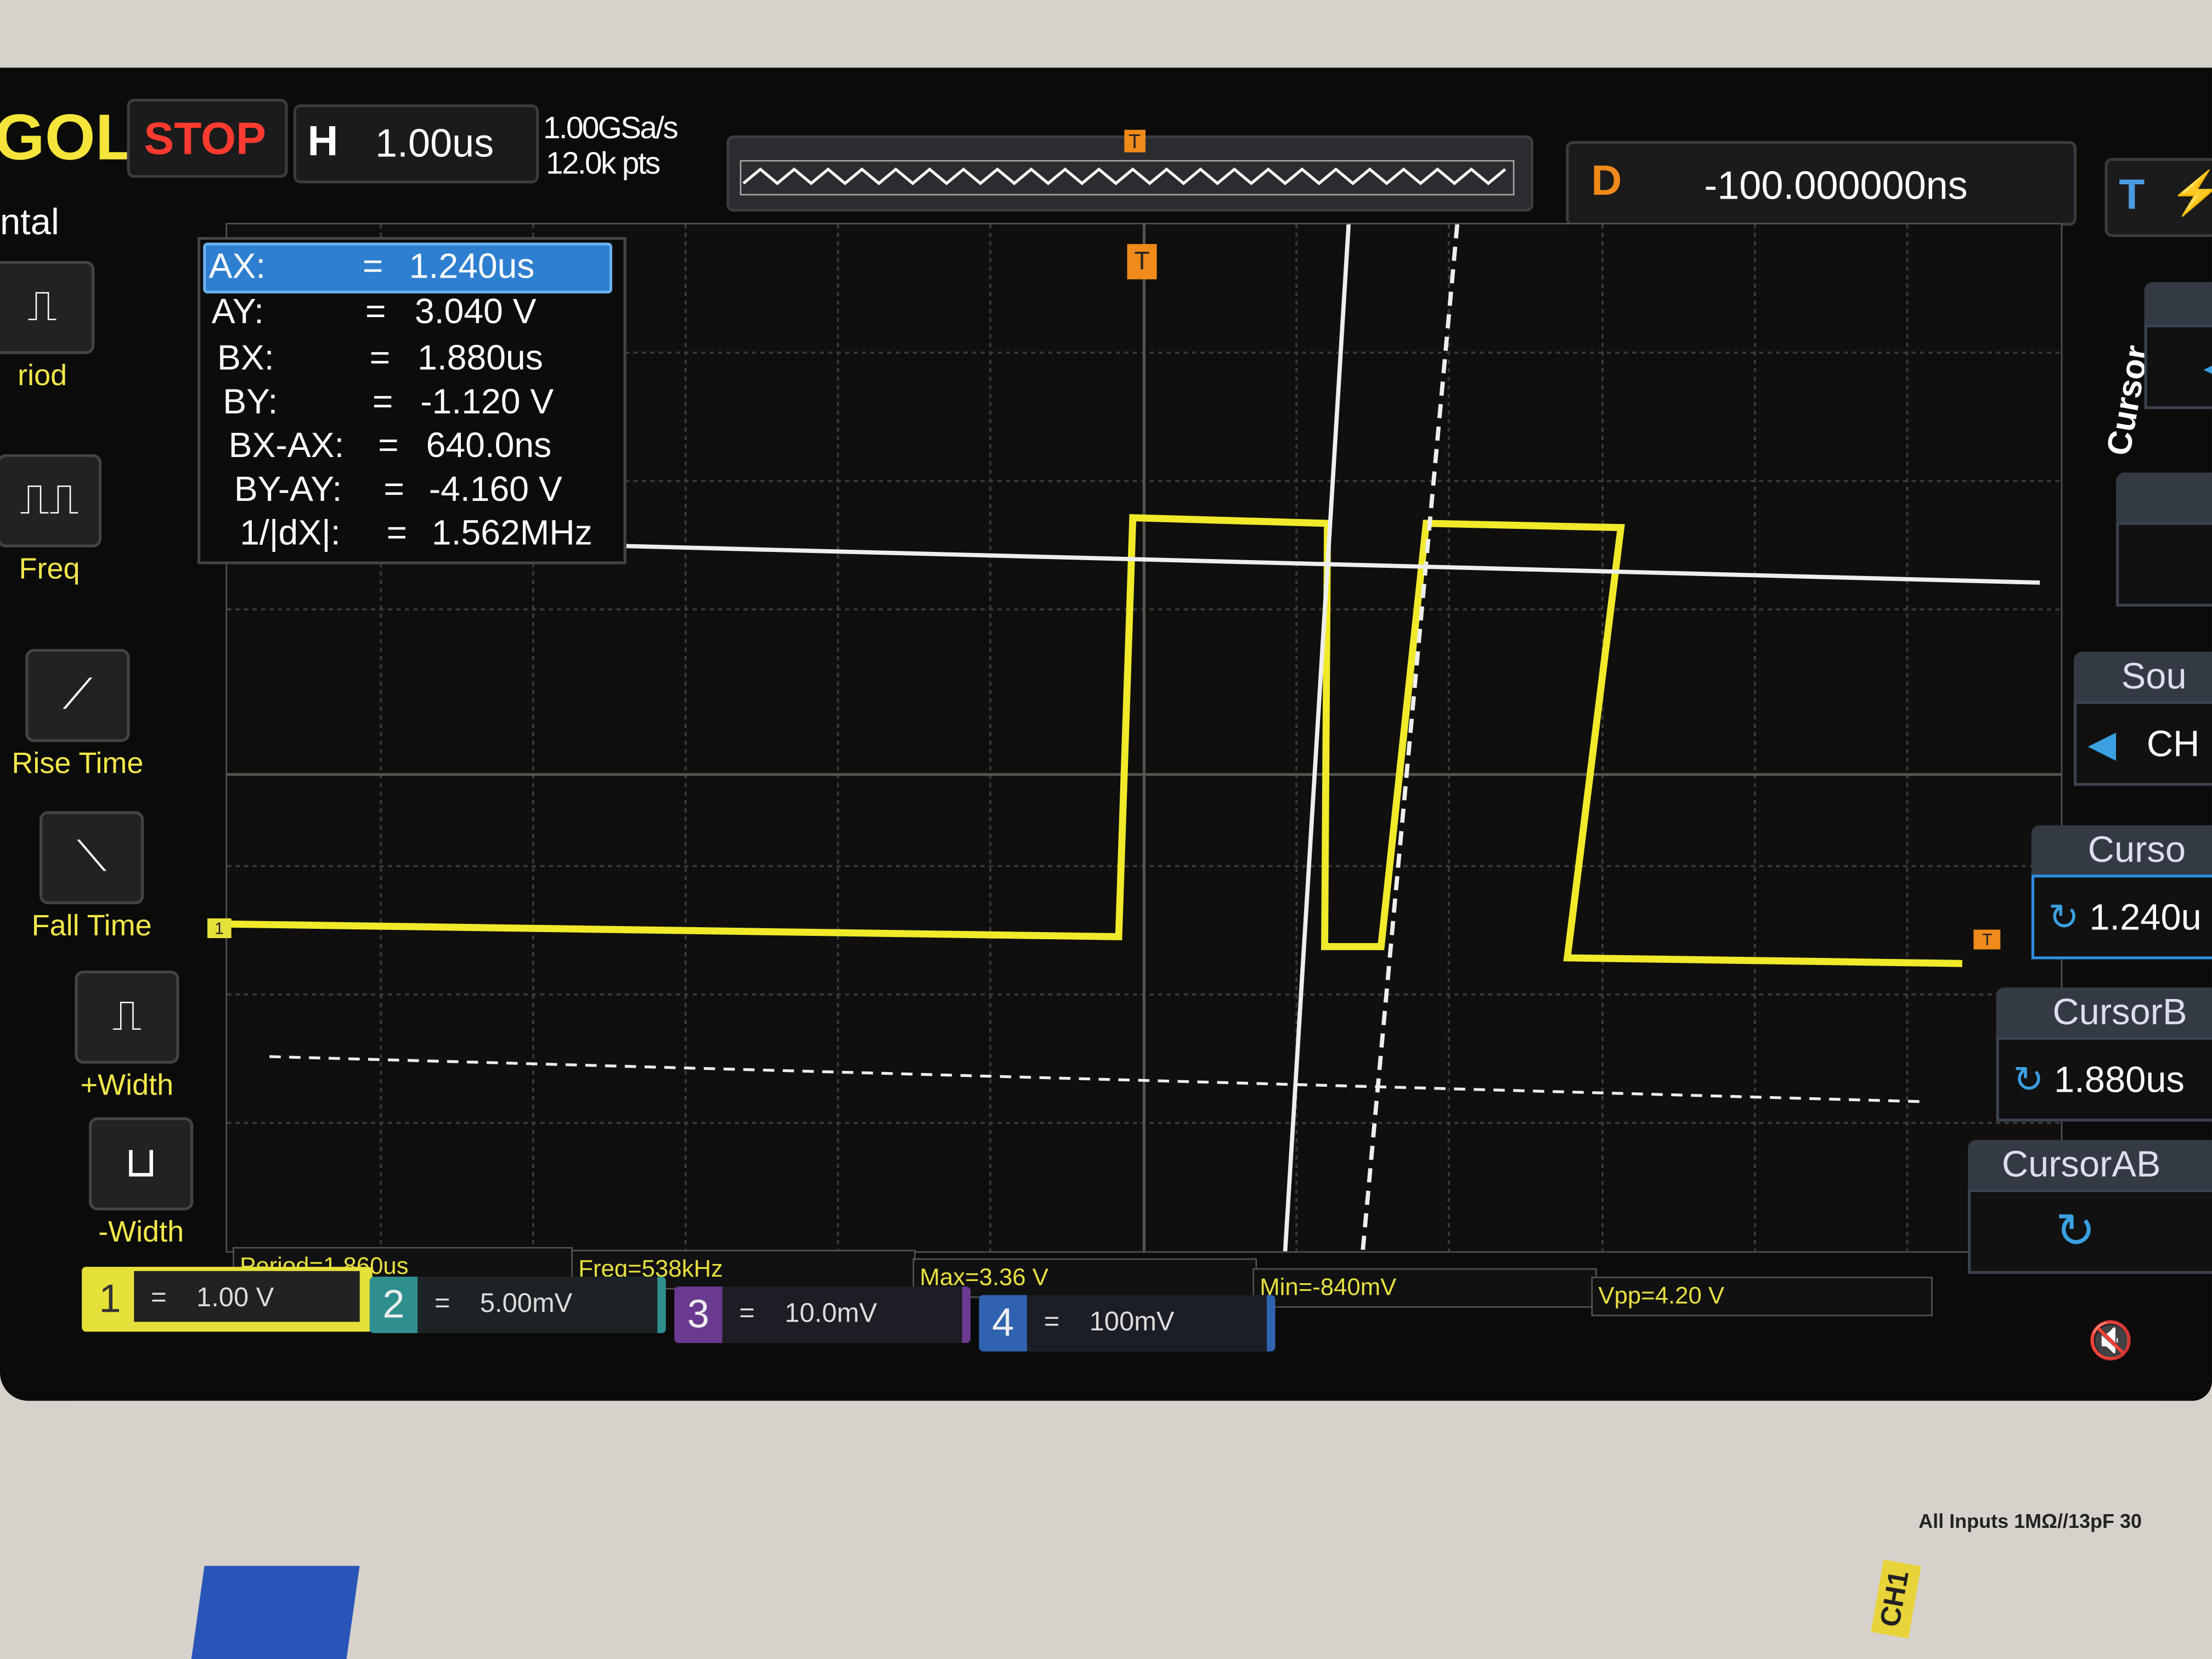 The width and height of the screenshot is (2212, 1659). Describe the element at coordinates (495, 490) in the screenshot. I see `readout-value: -4.160 V` at that location.